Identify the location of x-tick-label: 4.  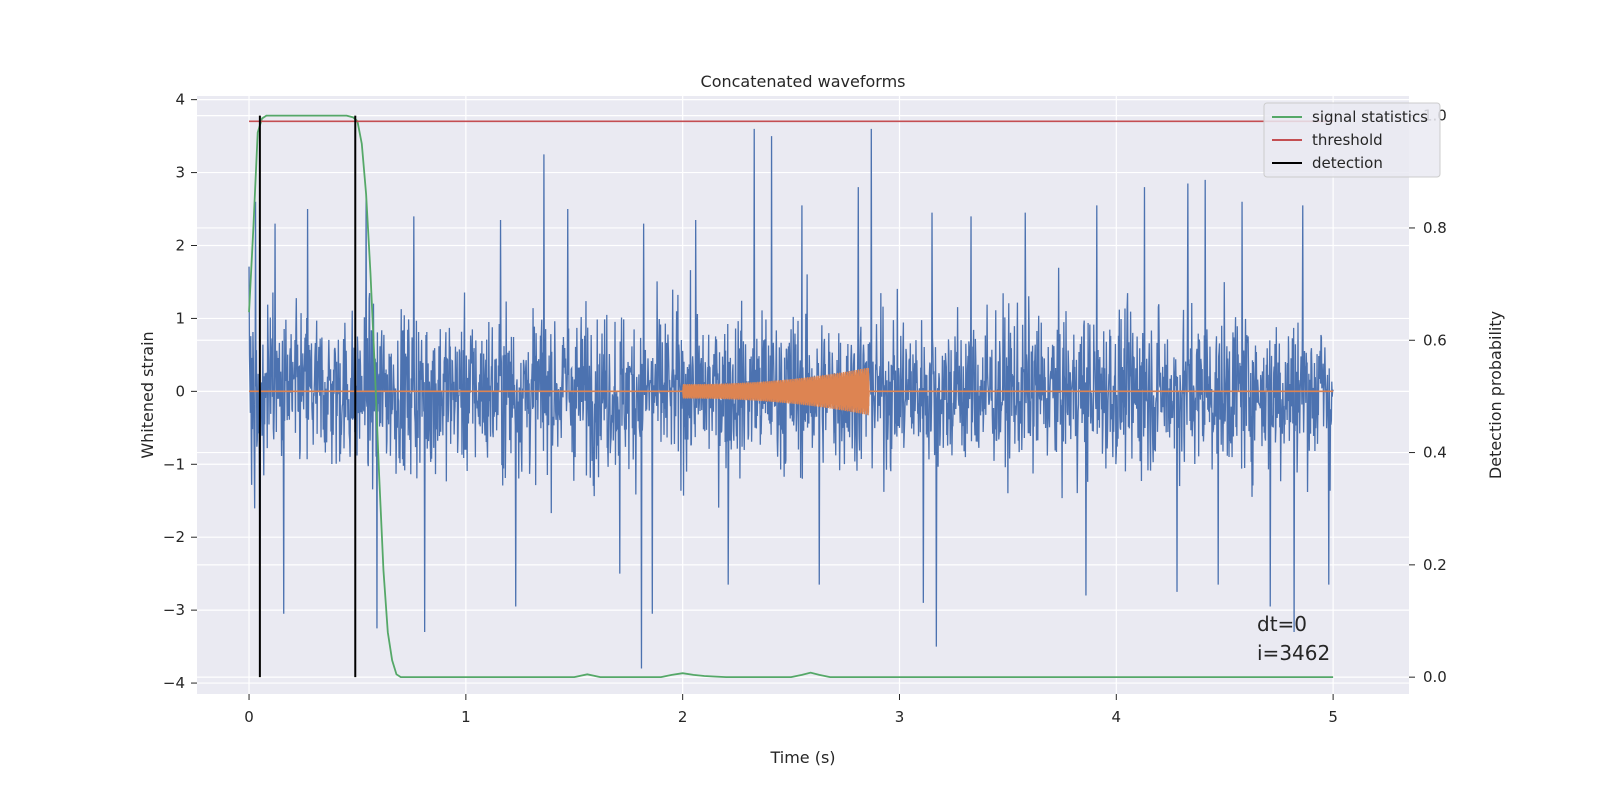
(1117, 717).